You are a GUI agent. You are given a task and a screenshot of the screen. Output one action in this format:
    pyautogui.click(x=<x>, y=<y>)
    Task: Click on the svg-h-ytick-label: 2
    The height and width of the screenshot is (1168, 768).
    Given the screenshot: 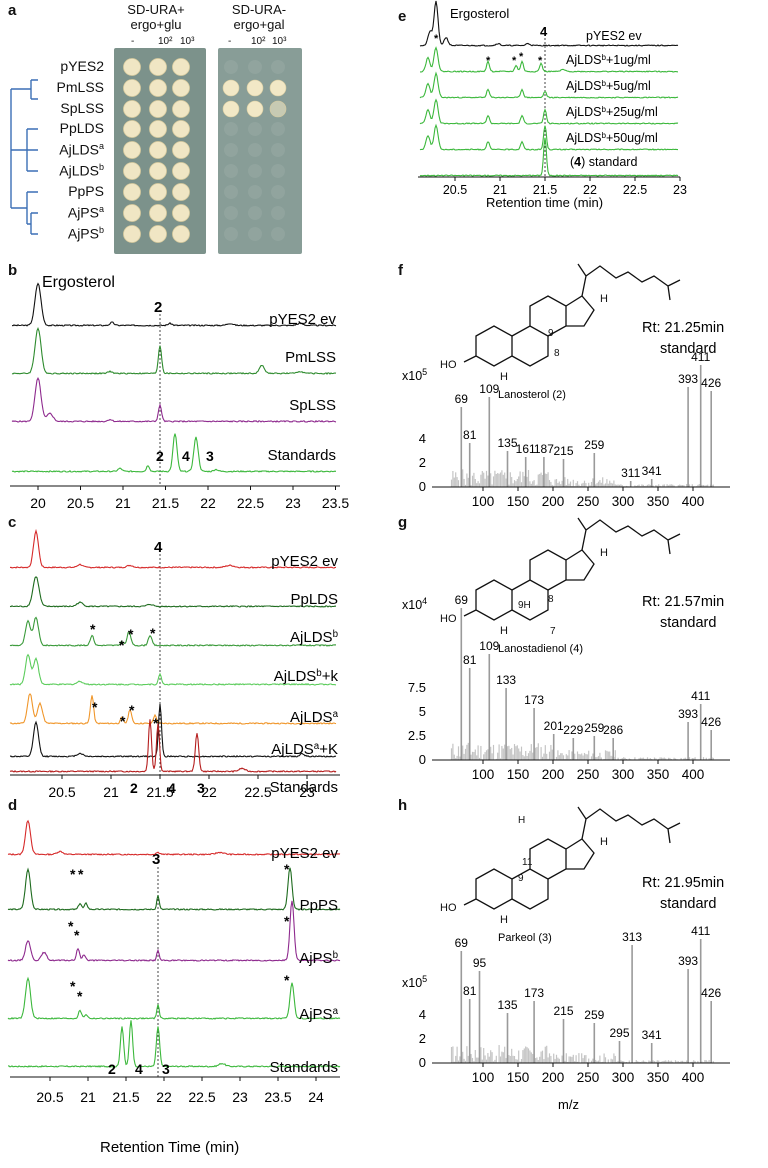 What is the action you would take?
    pyautogui.click(x=422, y=1038)
    